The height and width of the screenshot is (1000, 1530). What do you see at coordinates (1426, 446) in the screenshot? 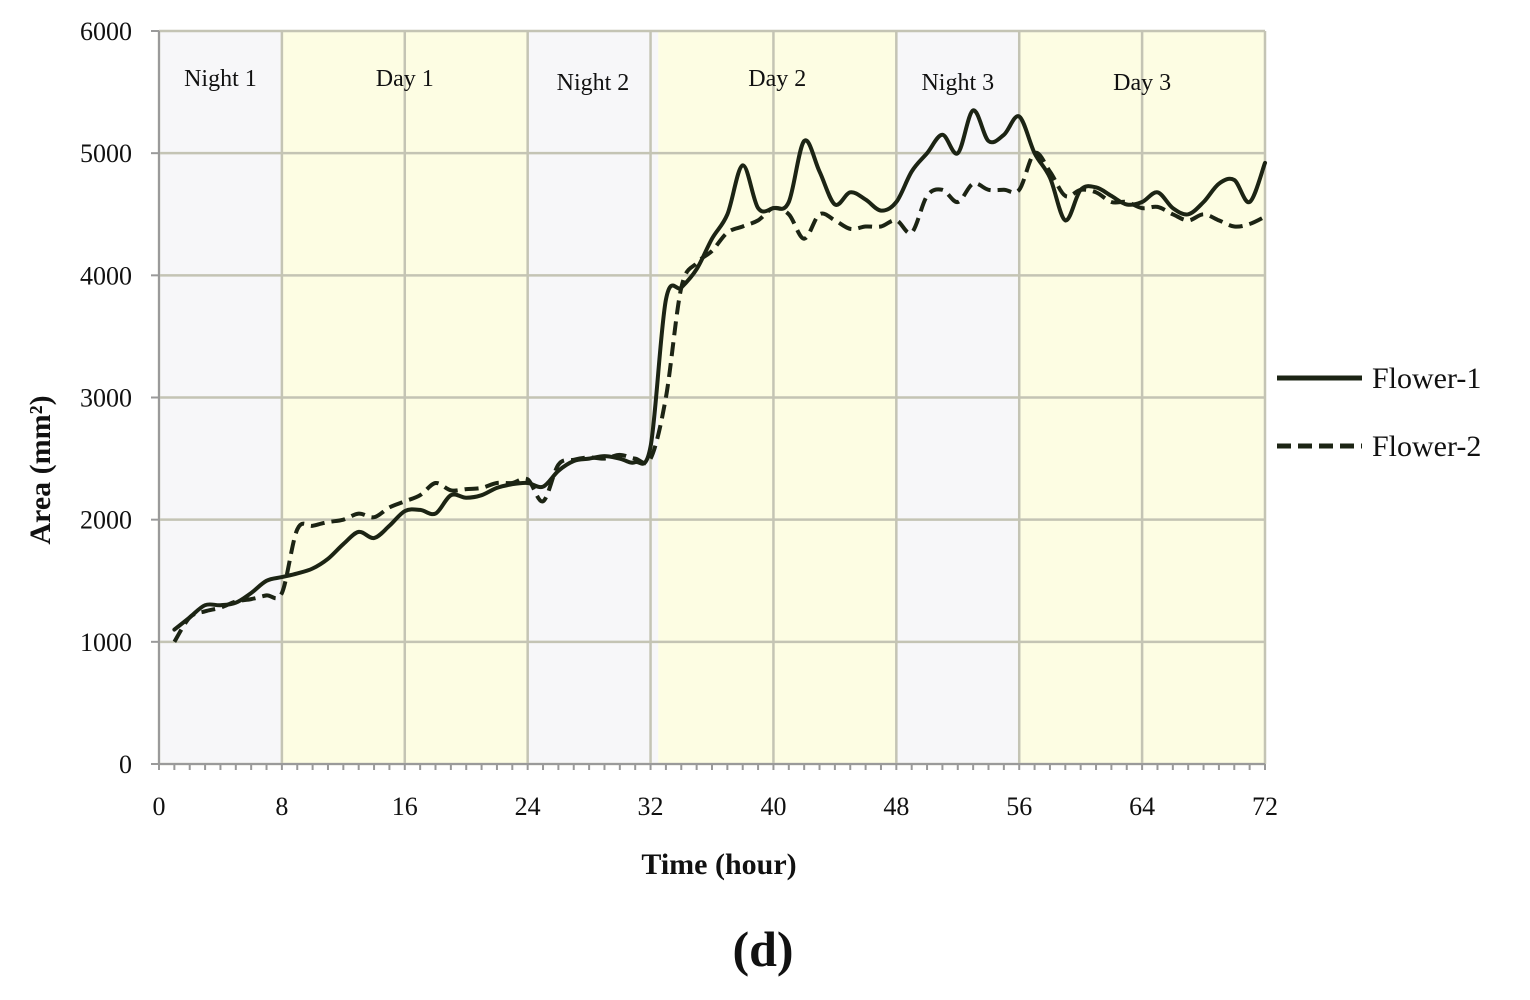
I see `legend-label-flower-2: Flower-2` at bounding box center [1426, 446].